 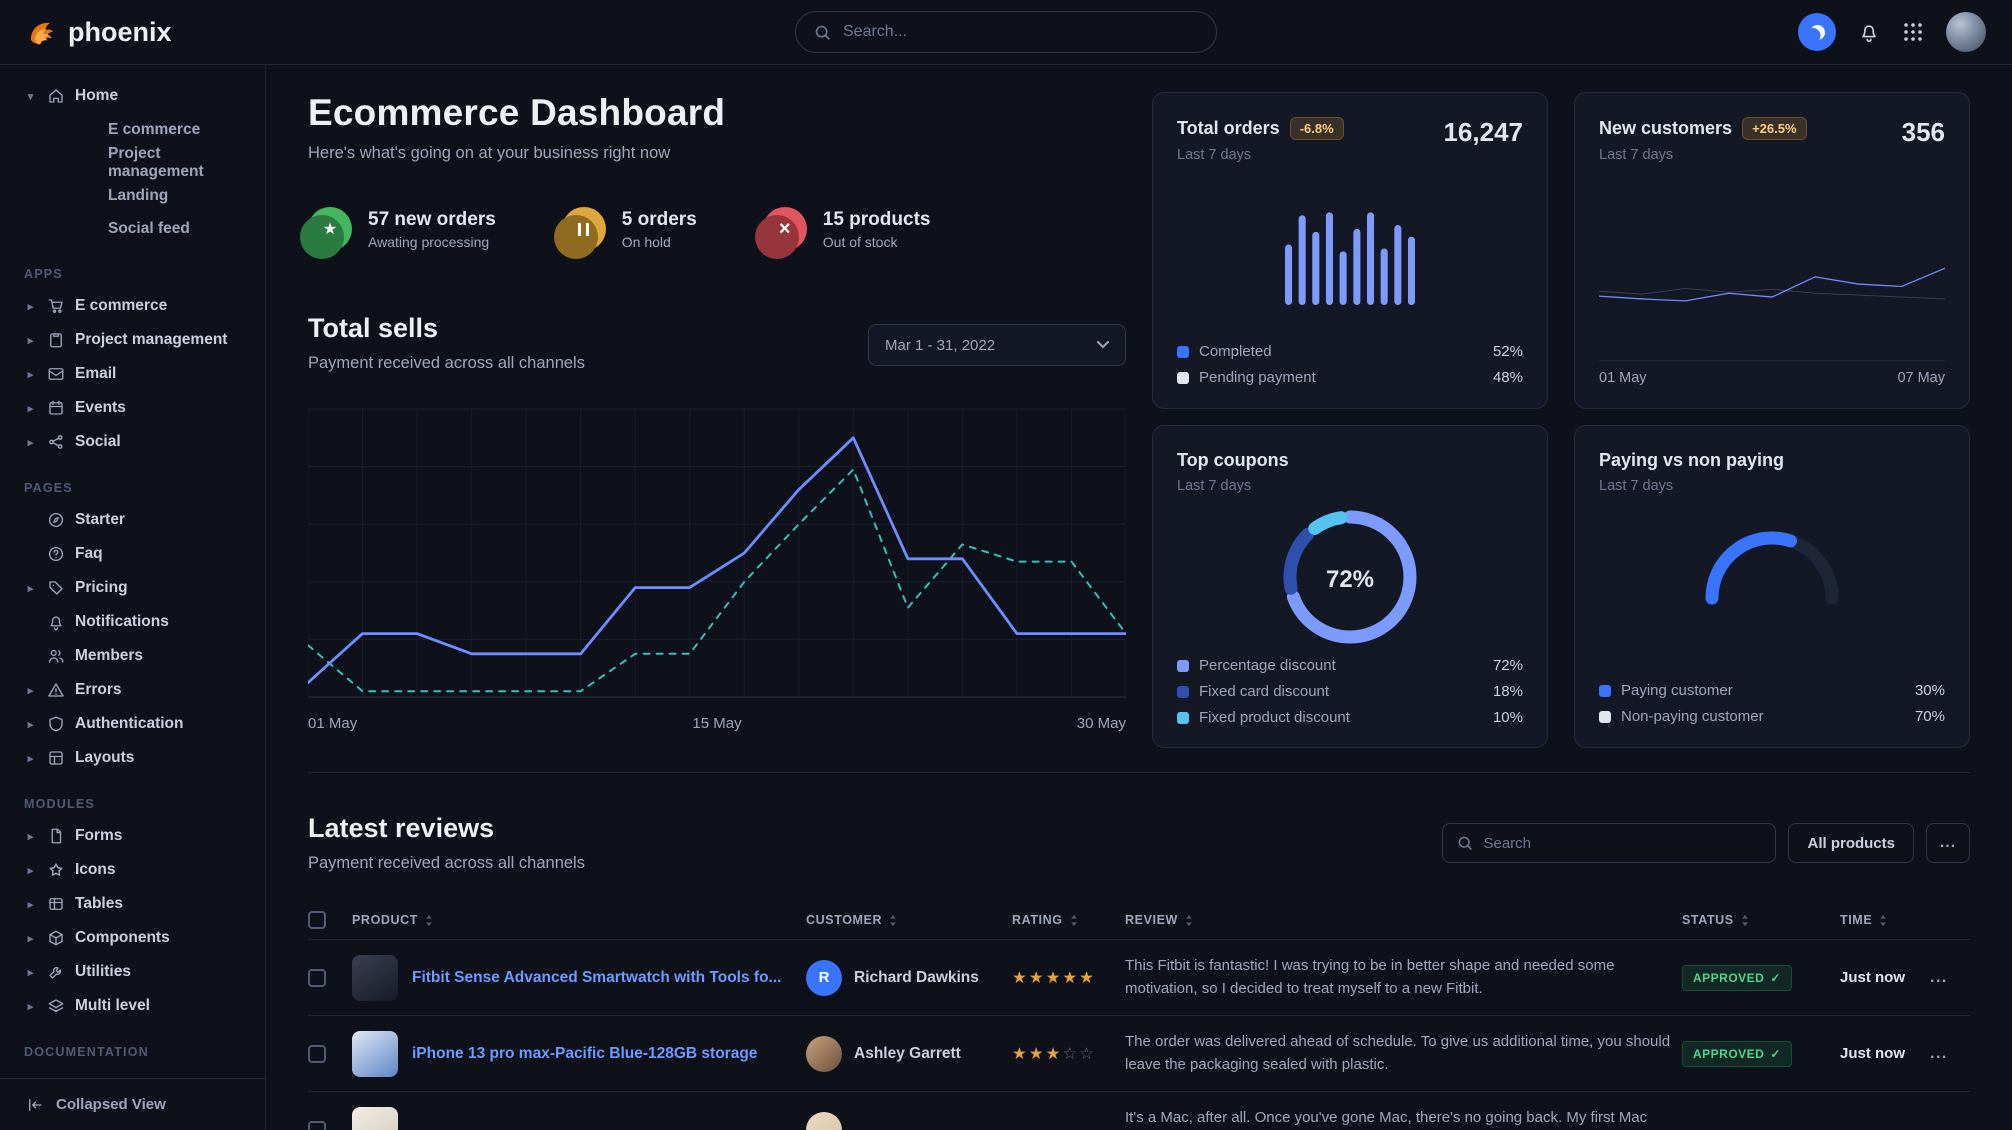 I want to click on all-products-button: All products, so click(x=1851, y=843).